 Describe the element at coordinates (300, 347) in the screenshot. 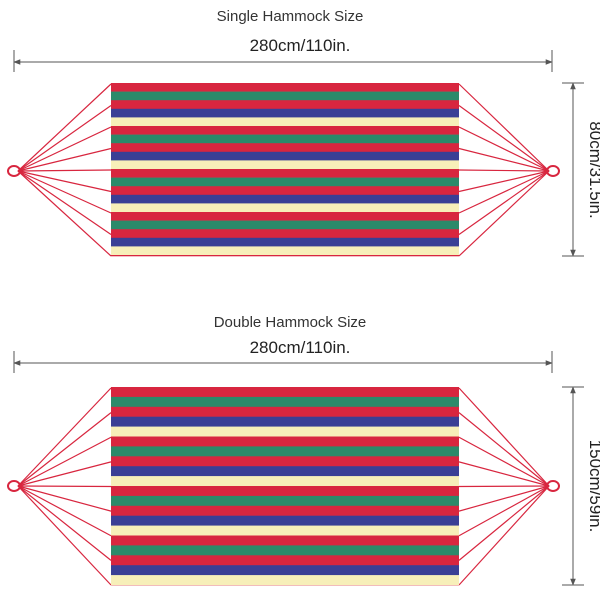

I see `double-length-label: 280cm/110in.` at that location.